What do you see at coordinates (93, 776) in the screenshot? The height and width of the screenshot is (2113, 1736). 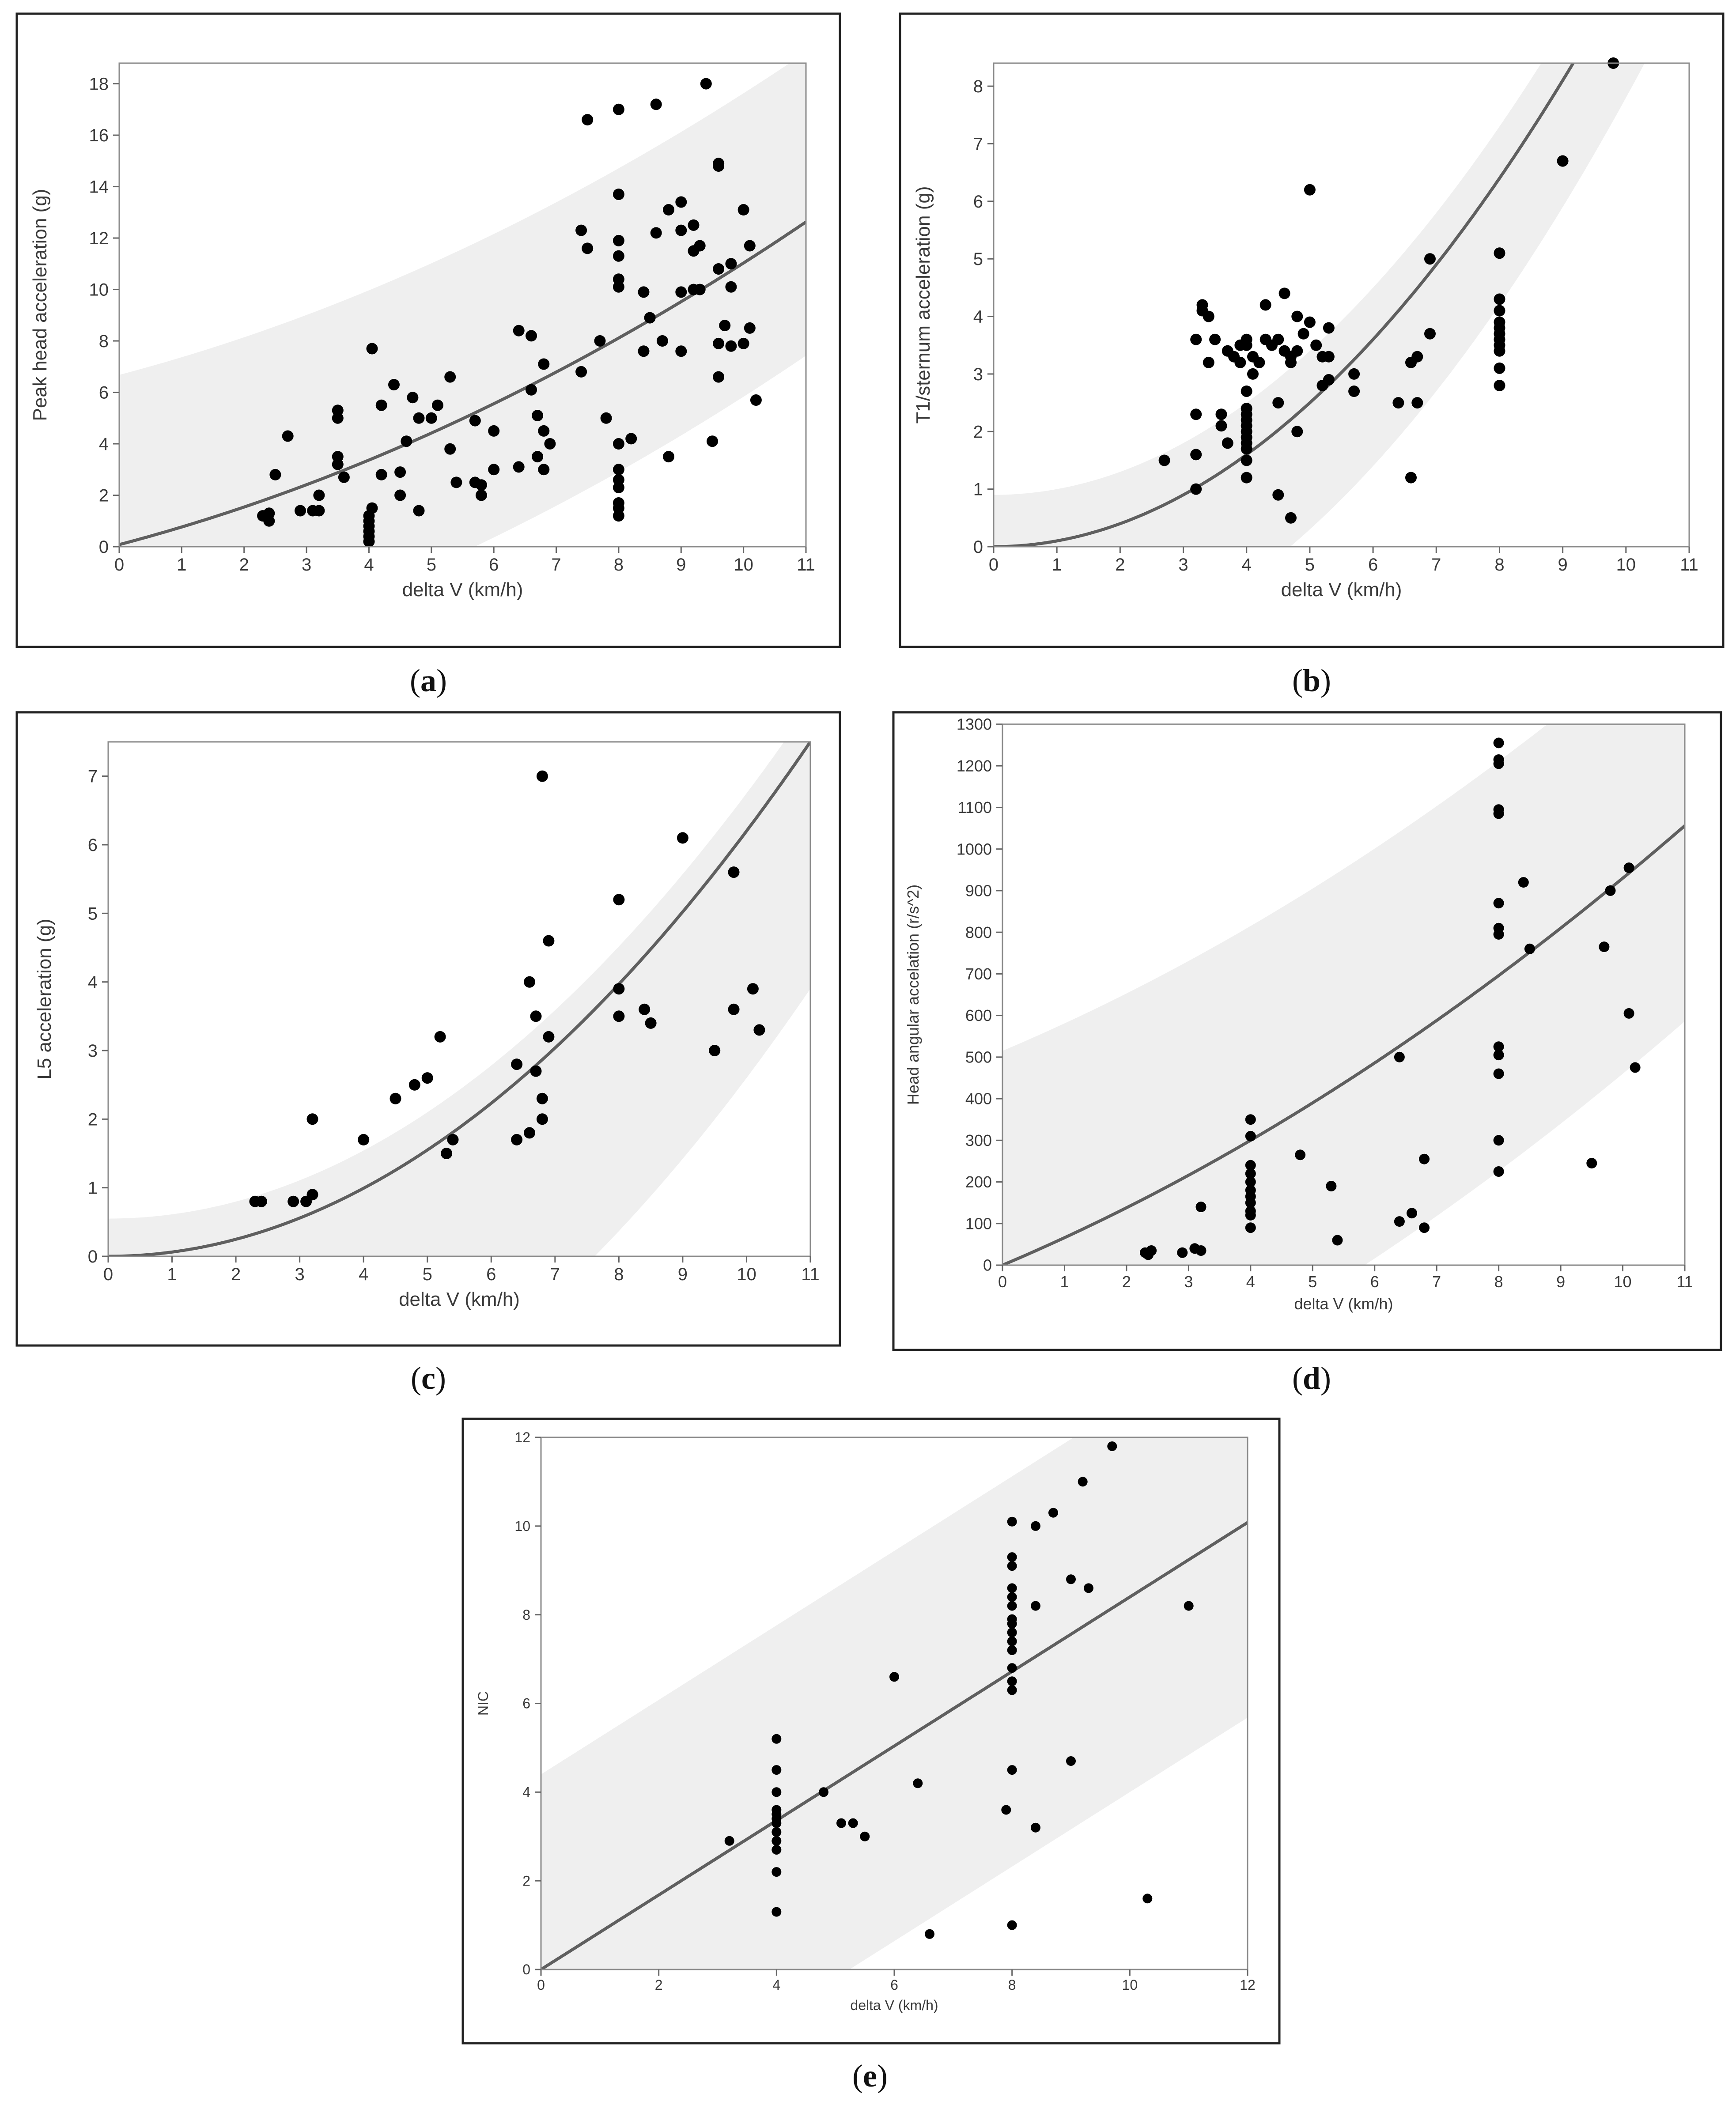 I see `y-tick-label: 7` at bounding box center [93, 776].